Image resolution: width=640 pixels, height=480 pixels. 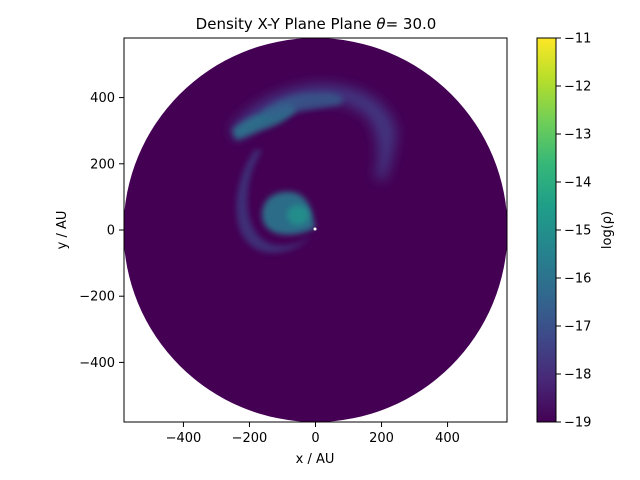 What do you see at coordinates (546, 230) in the screenshot?
I see `colorbar-gradient` at bounding box center [546, 230].